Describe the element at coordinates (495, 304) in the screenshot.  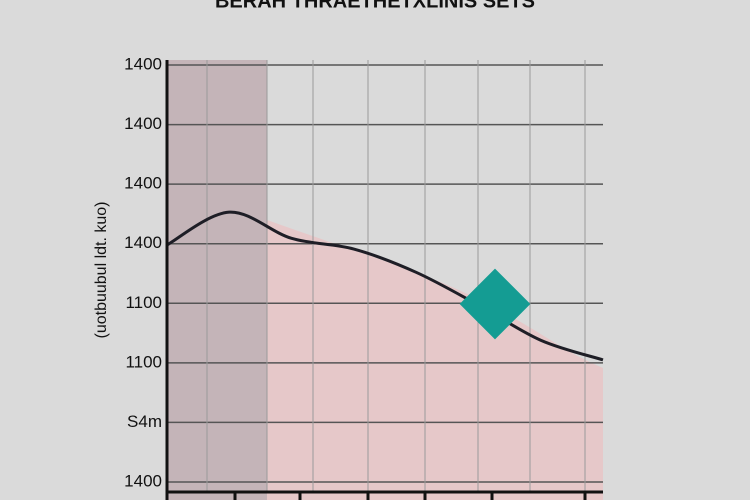
I see `diamond-marker` at that location.